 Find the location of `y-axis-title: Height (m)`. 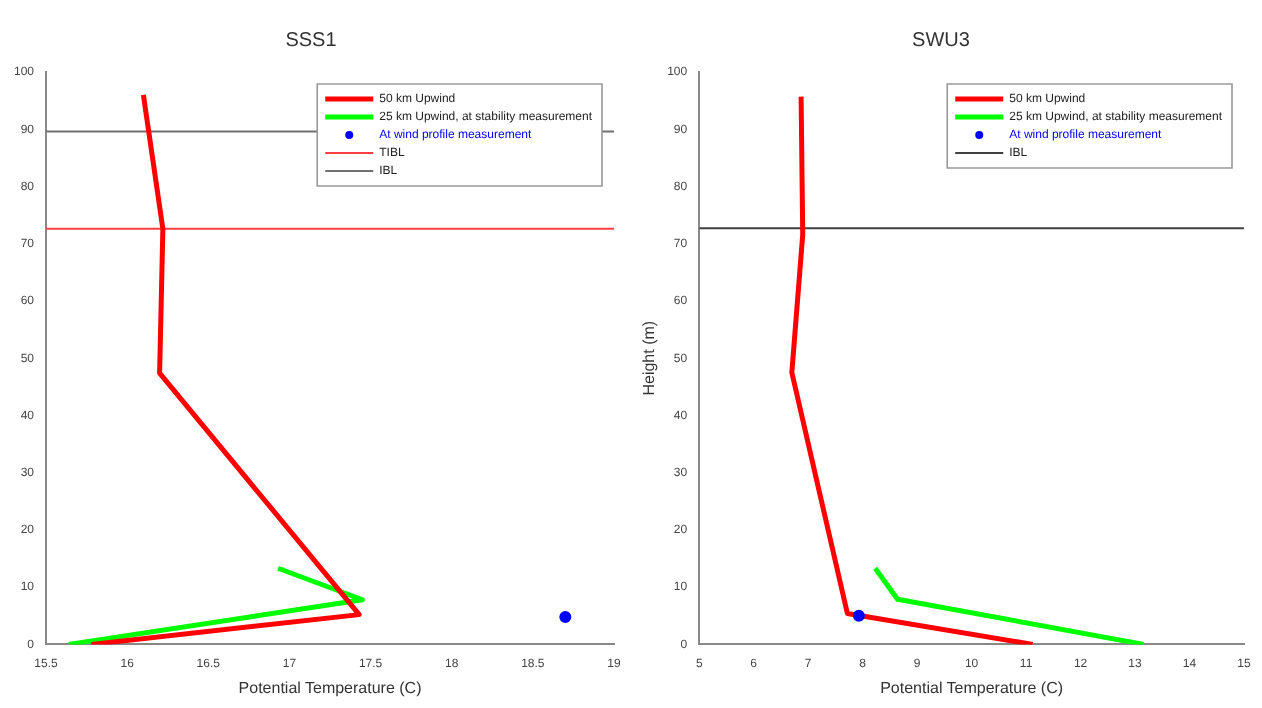

y-axis-title: Height (m) is located at coordinates (649, 358).